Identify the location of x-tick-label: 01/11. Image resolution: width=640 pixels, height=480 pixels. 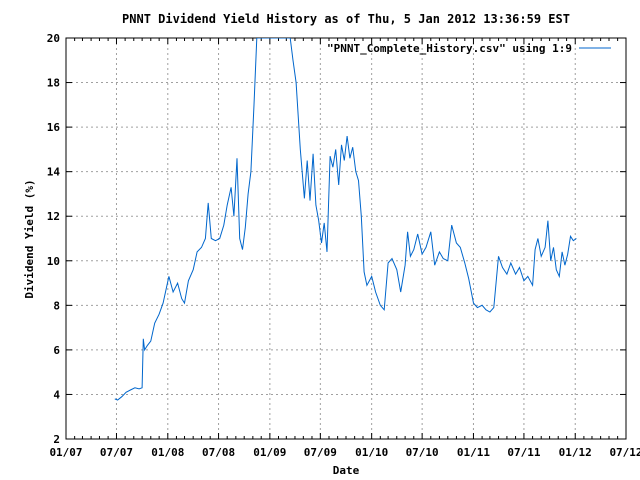
(473, 452).